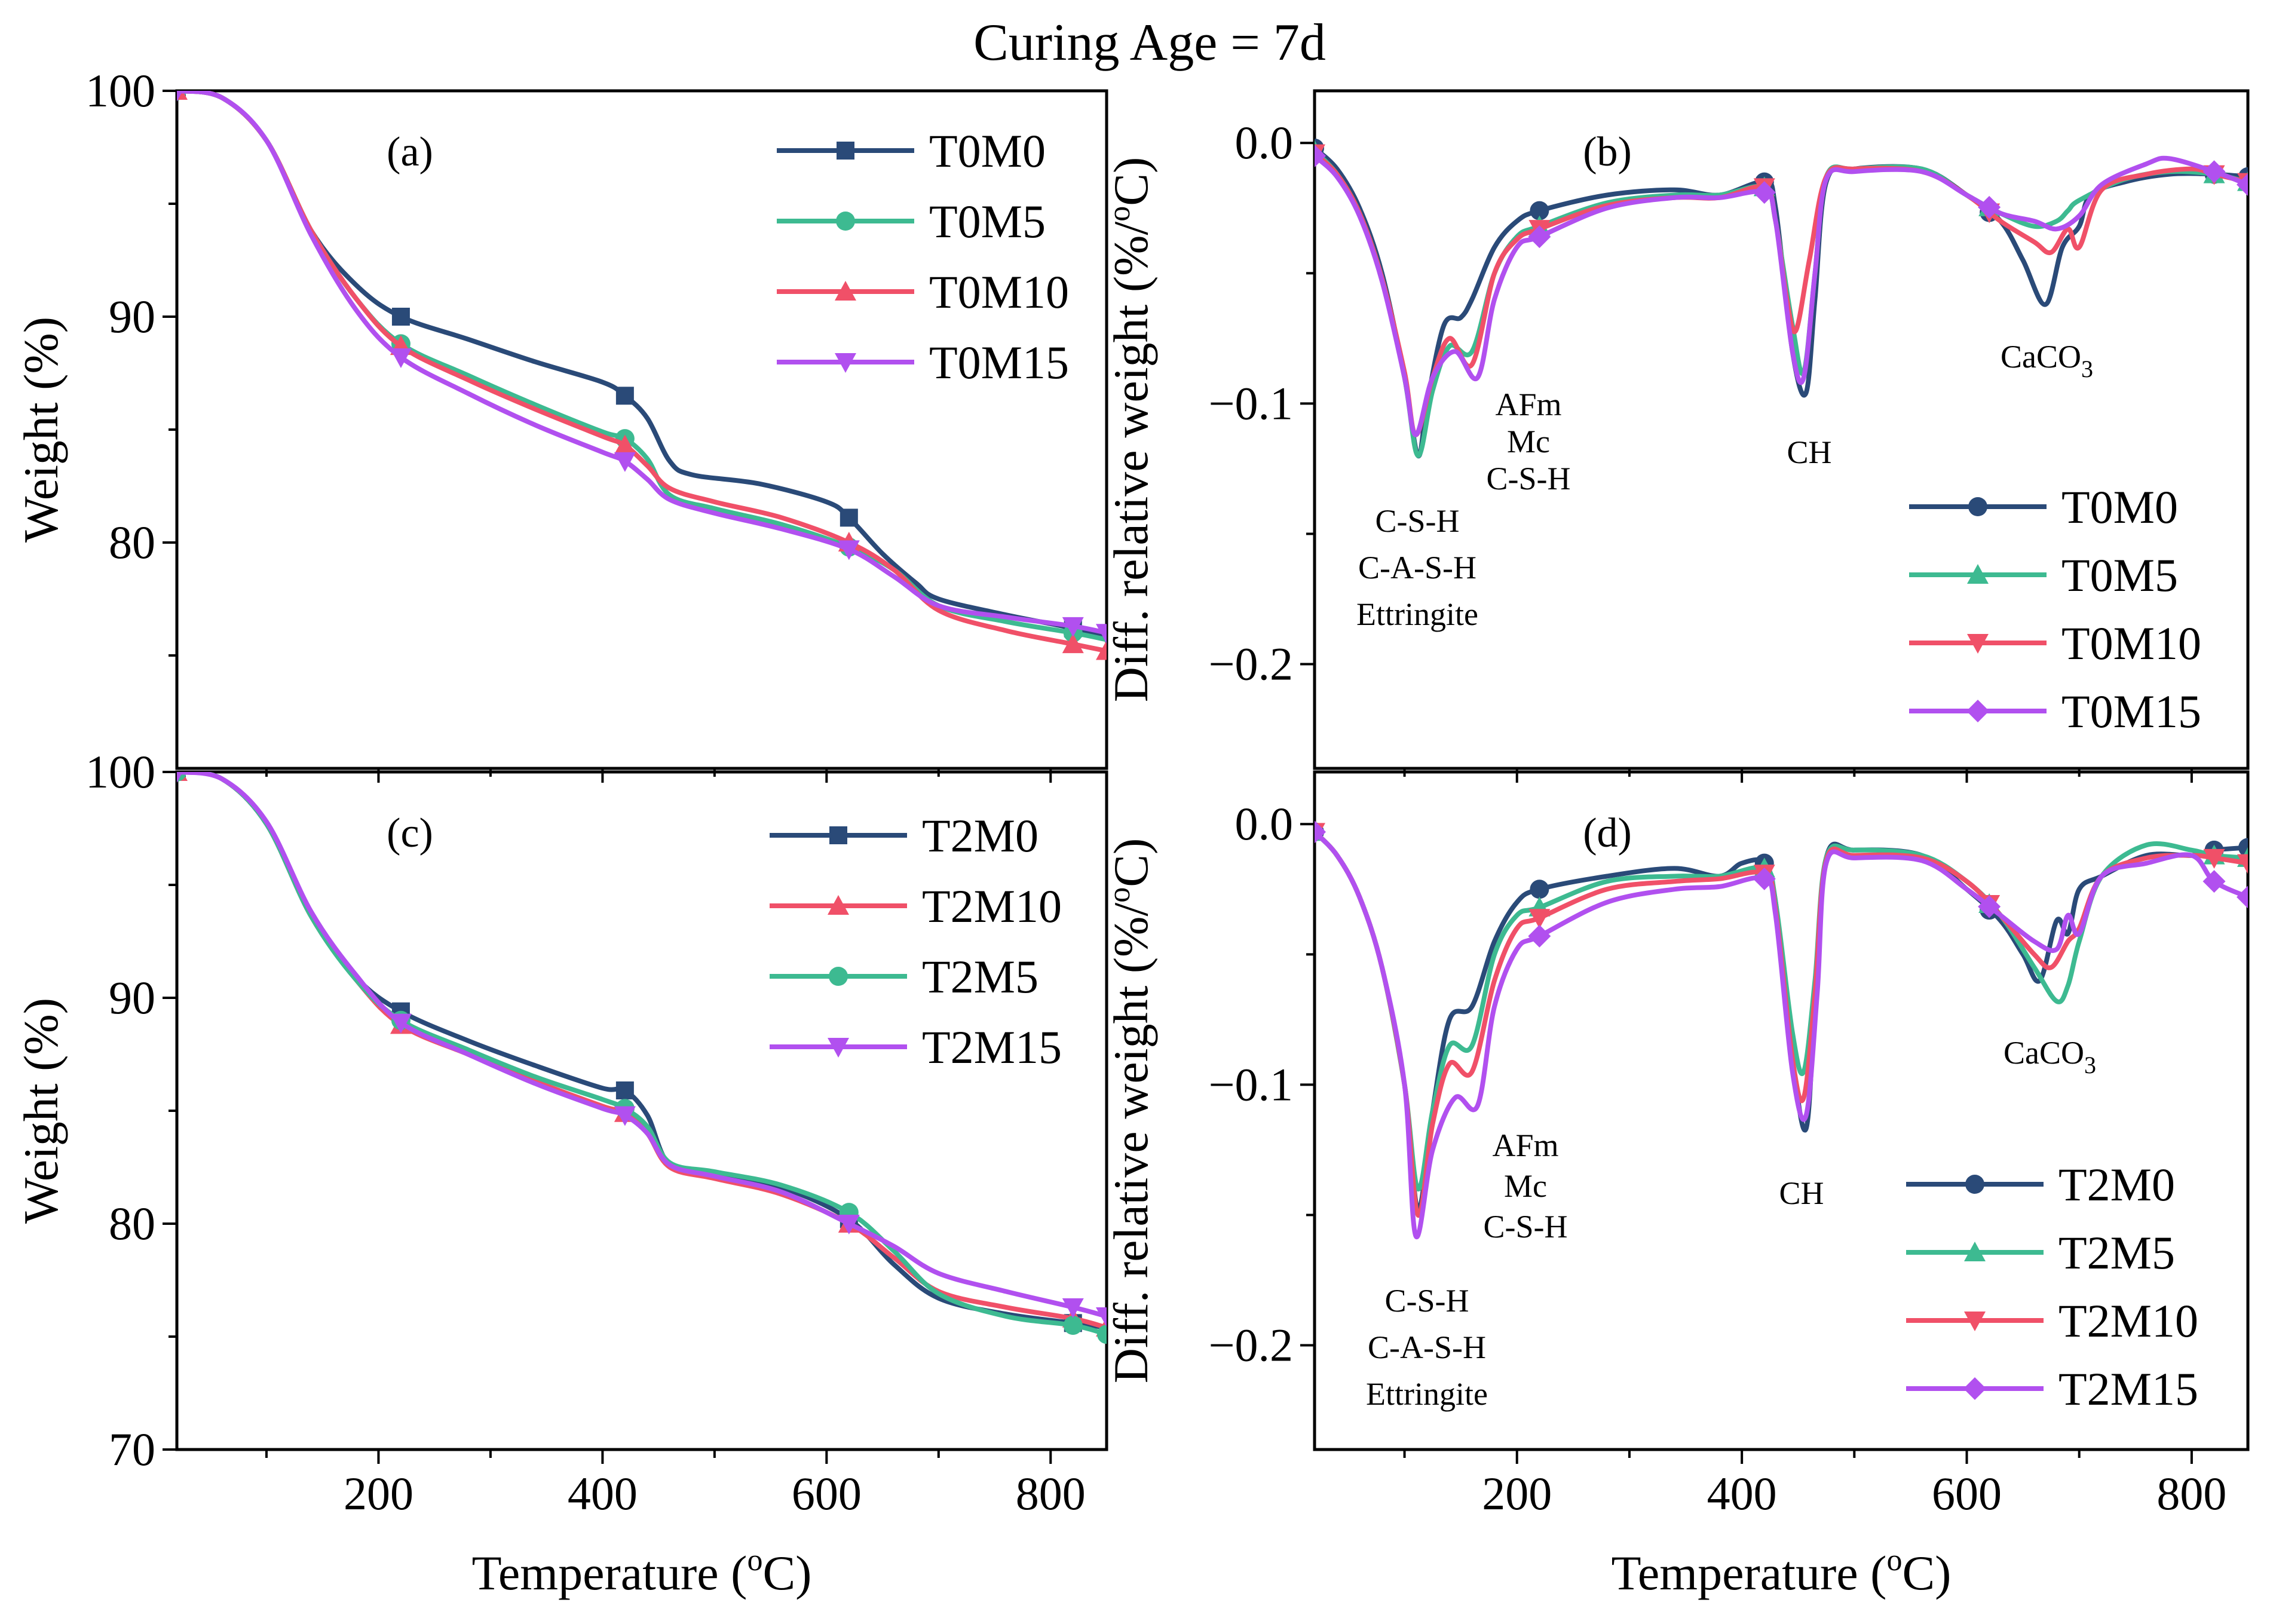 The height and width of the screenshot is (1624, 2270). What do you see at coordinates (1528, 404) in the screenshot?
I see `peak-annotation: AFm` at bounding box center [1528, 404].